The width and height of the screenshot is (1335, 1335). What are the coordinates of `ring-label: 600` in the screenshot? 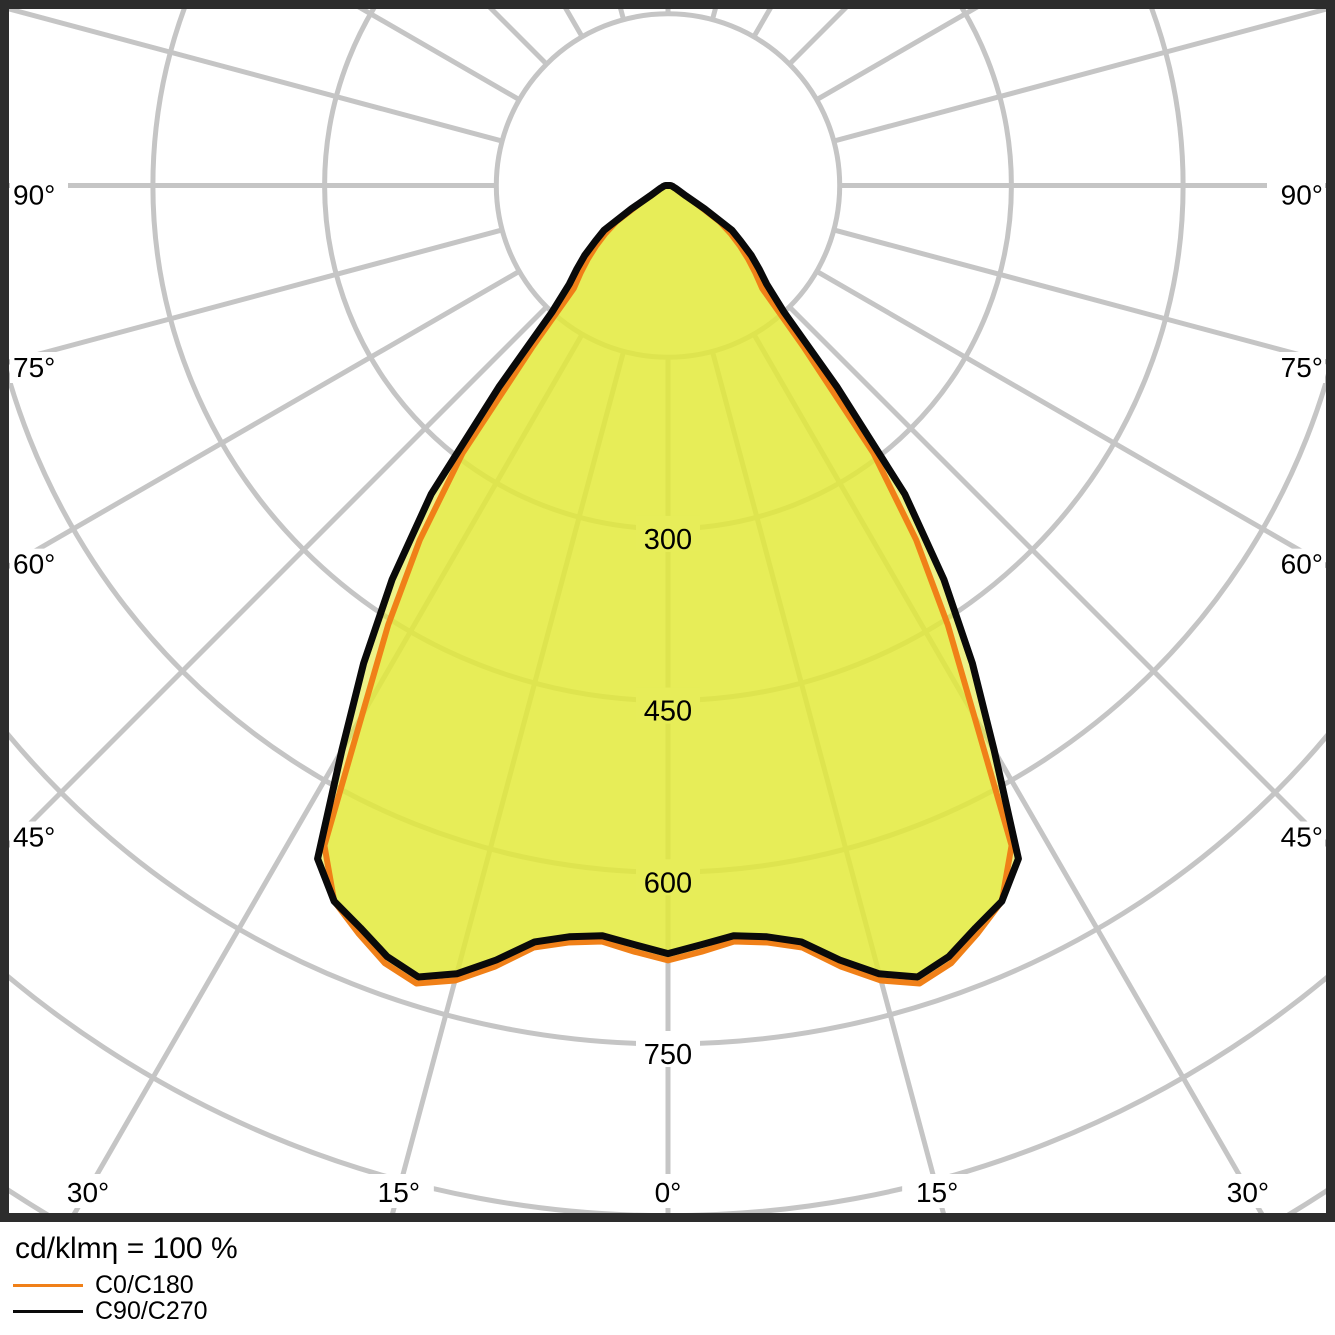 It's located at (668, 883).